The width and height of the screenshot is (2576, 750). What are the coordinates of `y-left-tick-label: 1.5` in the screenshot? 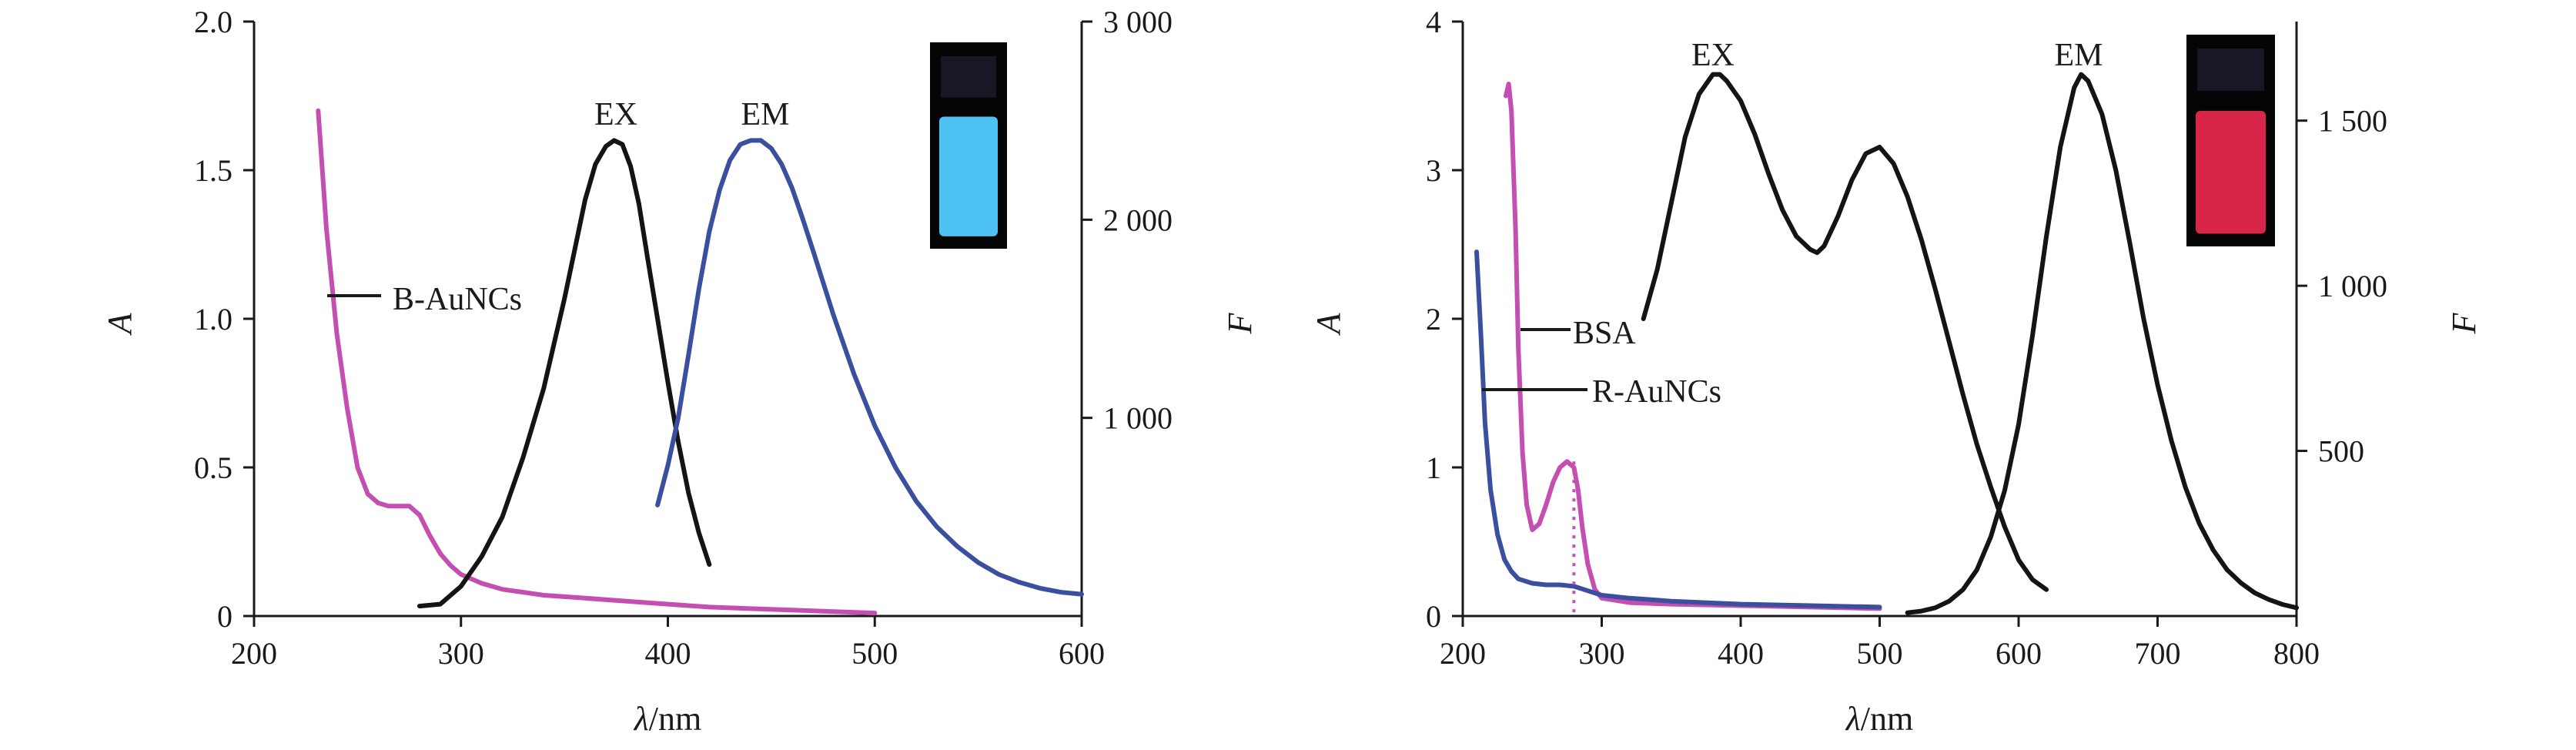 It's located at (214, 170).